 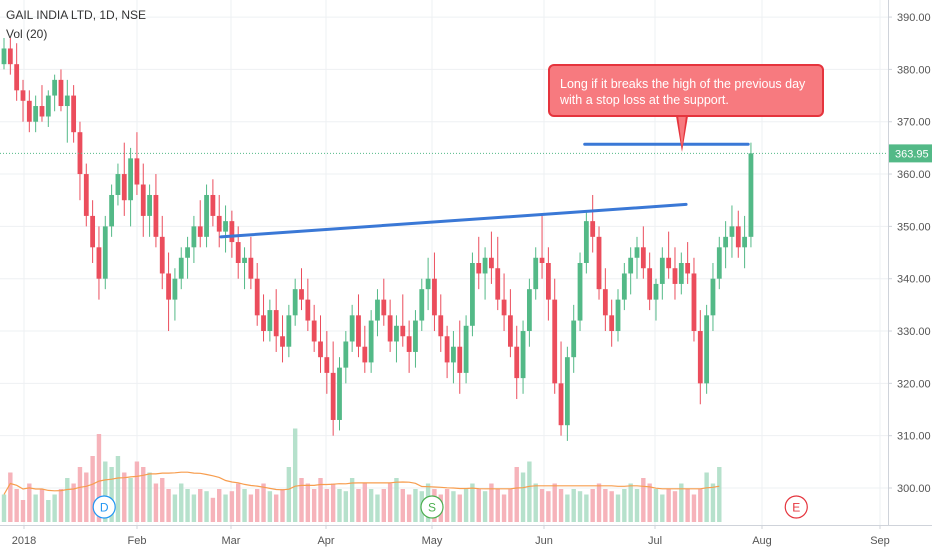 I want to click on volume-indicator-label: Vol (20), so click(x=27, y=34).